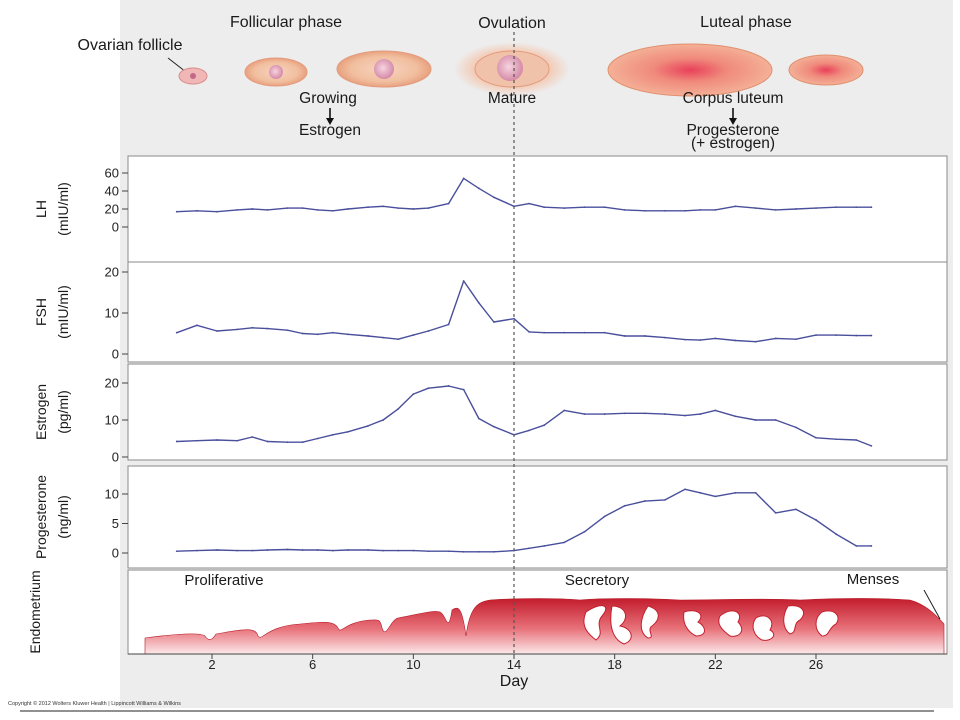  Describe the element at coordinates (112, 494) in the screenshot. I see `y-tick-label: 10` at that location.